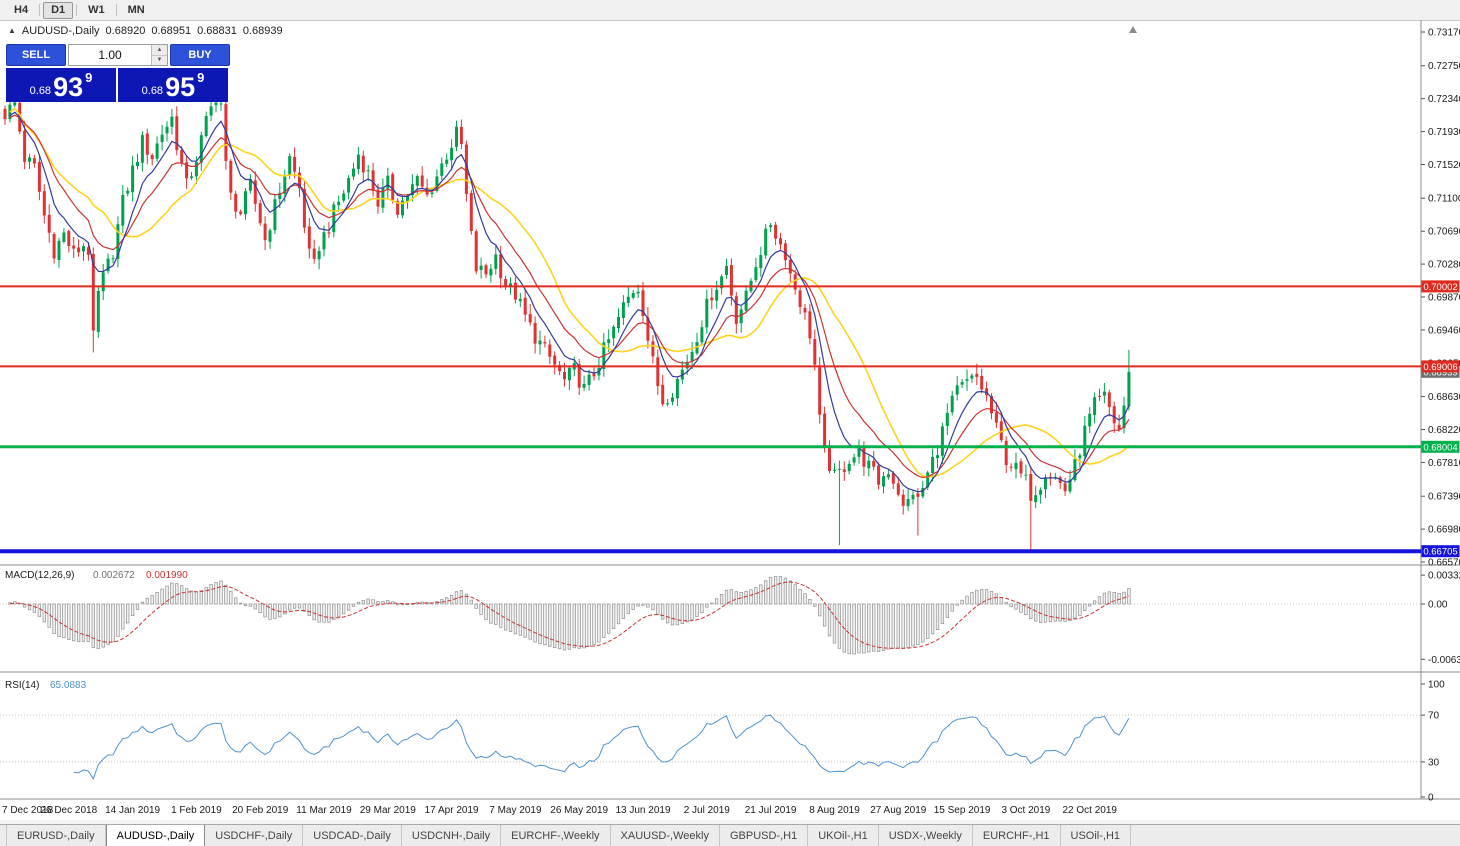 The height and width of the screenshot is (846, 1460). What do you see at coordinates (1431, 798) in the screenshot?
I see `svg-text: 0` at bounding box center [1431, 798].